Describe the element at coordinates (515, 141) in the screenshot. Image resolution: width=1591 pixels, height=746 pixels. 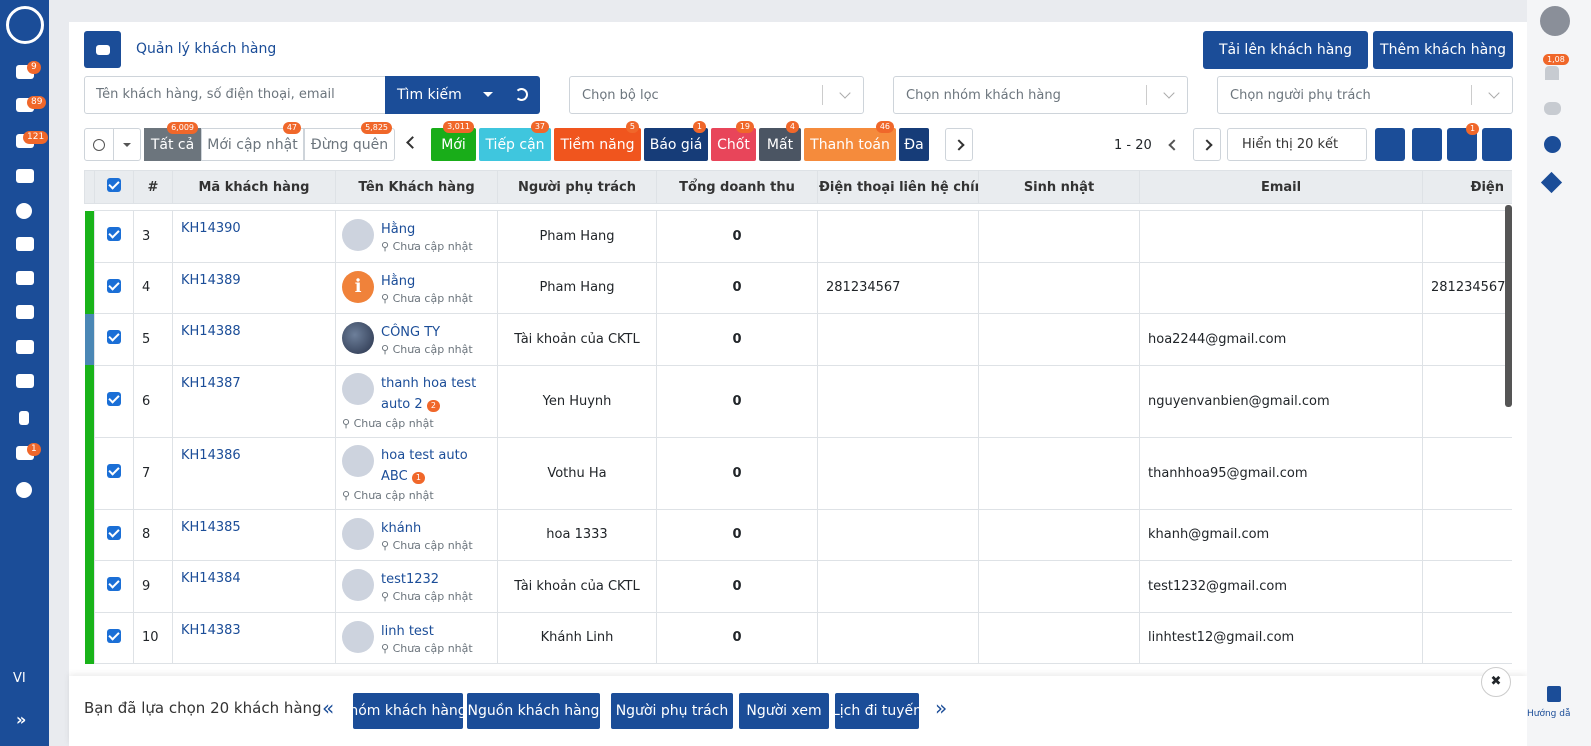
I see `stage-button: Tiếp cận 37` at that location.